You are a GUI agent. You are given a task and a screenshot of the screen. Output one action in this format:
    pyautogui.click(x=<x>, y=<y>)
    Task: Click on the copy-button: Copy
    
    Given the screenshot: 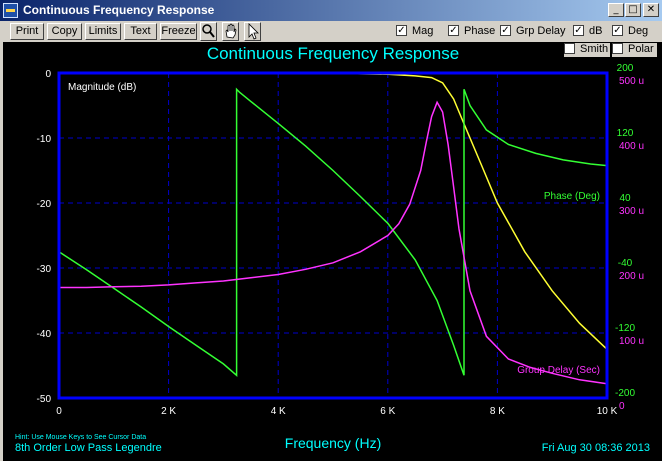 What is the action you would take?
    pyautogui.click(x=64, y=31)
    